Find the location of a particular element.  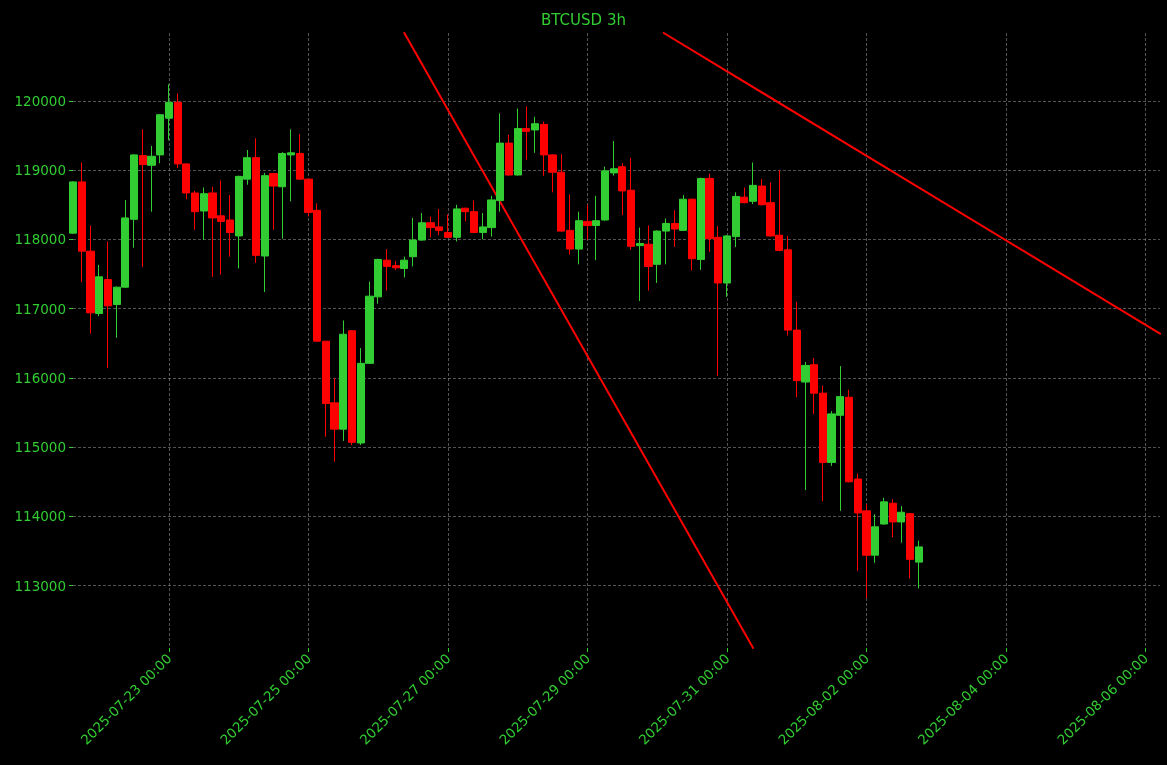

y-tick-label: 119000 is located at coordinates (40, 170).